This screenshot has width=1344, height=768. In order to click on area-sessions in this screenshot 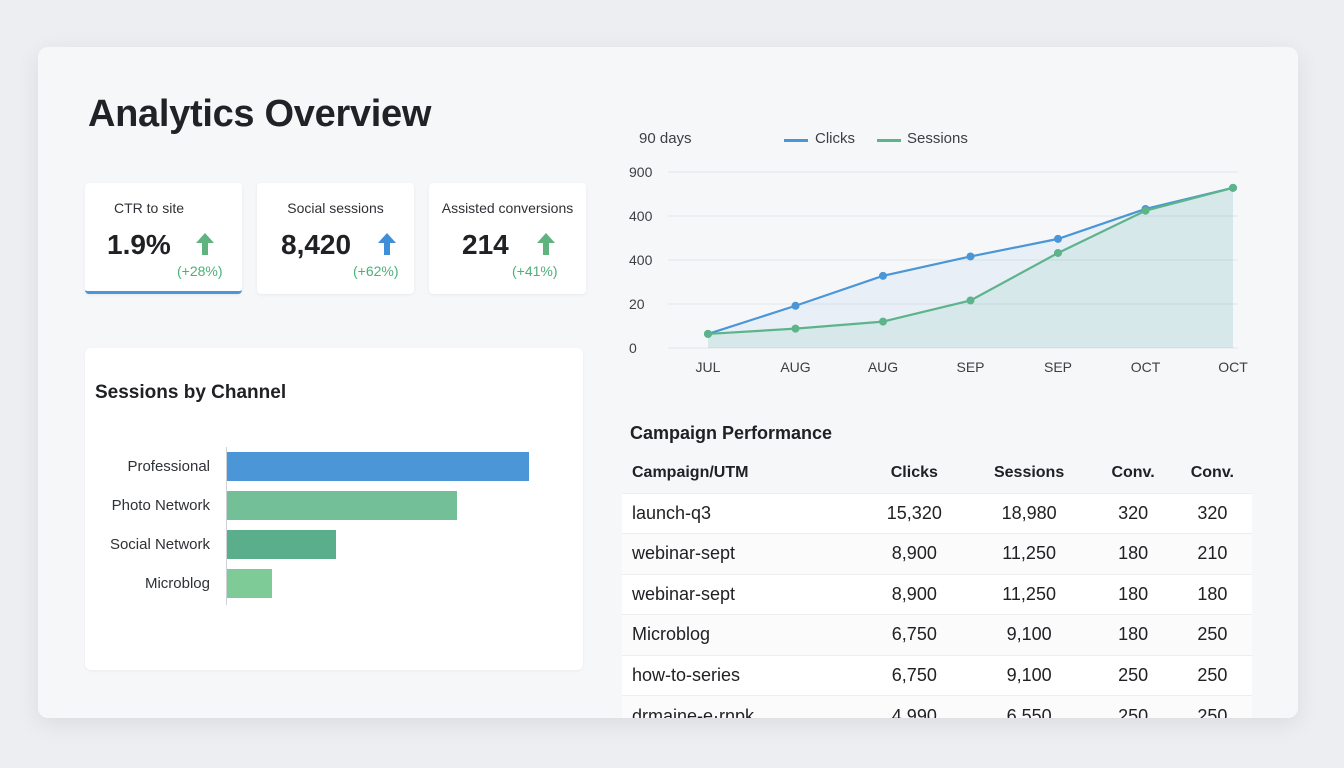, I will do `click(970, 267)`.